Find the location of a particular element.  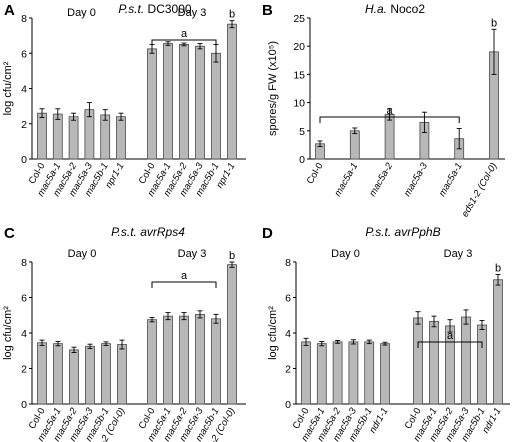

category-label: eds1-2 (Col-0) is located at coordinates (480, 190).